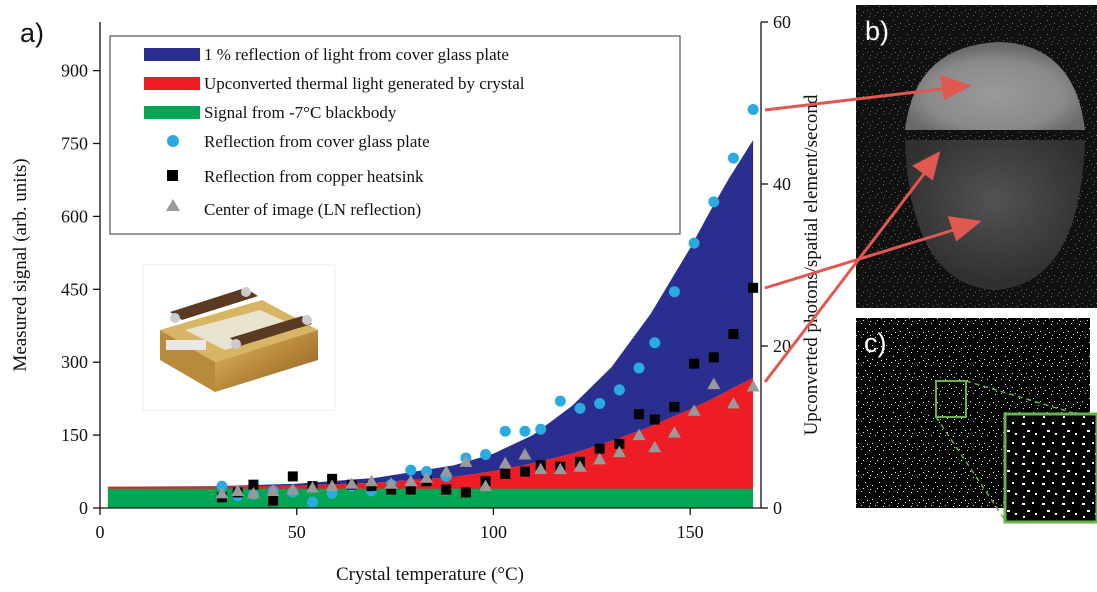  What do you see at coordinates (875, 343) in the screenshot?
I see `panel-label-c: c)` at bounding box center [875, 343].